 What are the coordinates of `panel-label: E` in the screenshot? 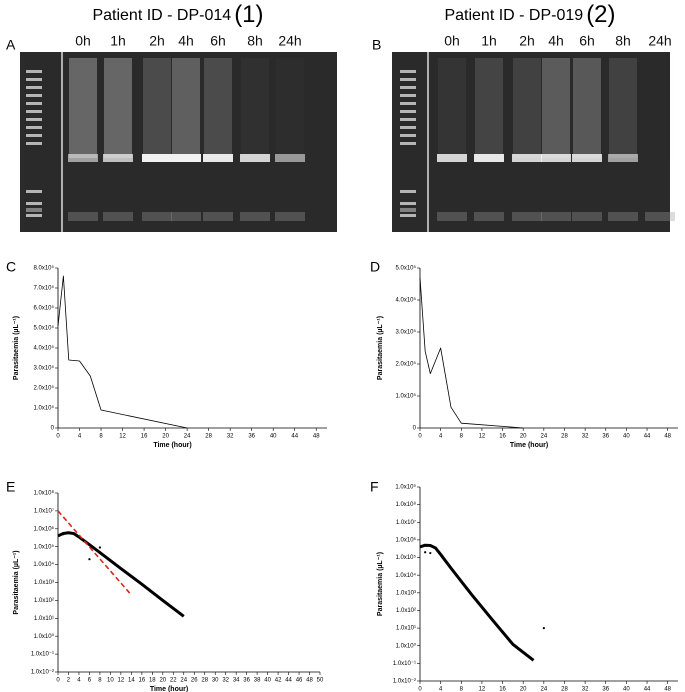 It's located at (10, 487).